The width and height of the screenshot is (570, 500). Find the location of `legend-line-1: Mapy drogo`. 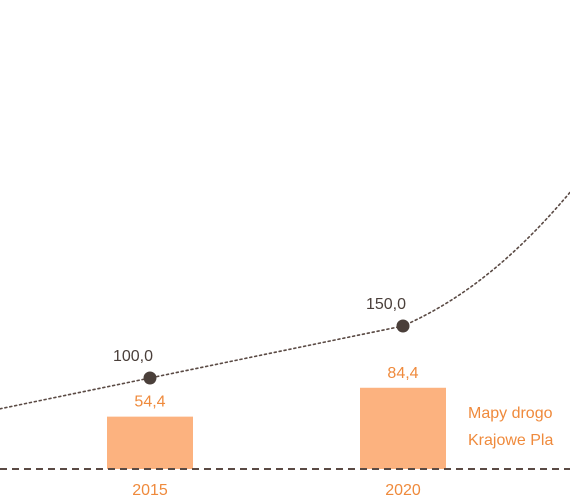

legend-line-1: Mapy drogo is located at coordinates (510, 413).